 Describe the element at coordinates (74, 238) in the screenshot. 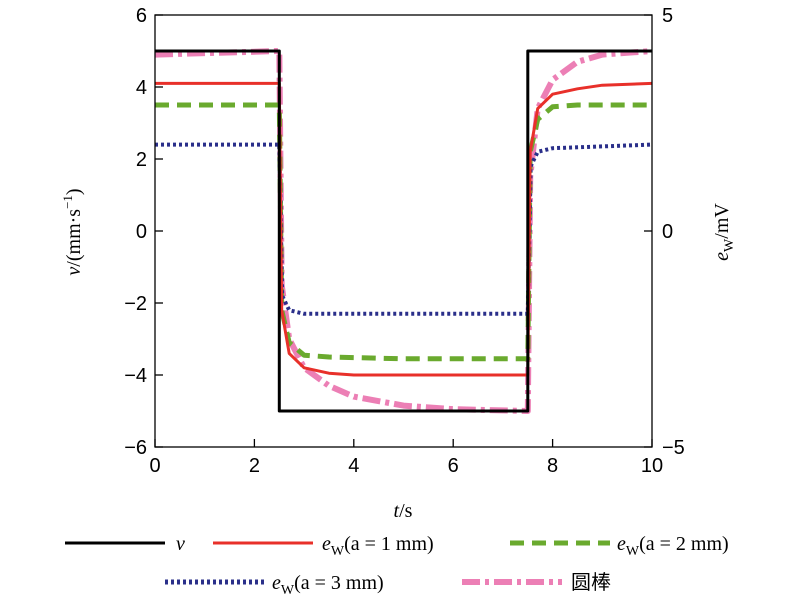

I see `y-left-title-unit: /(mm·s` at that location.